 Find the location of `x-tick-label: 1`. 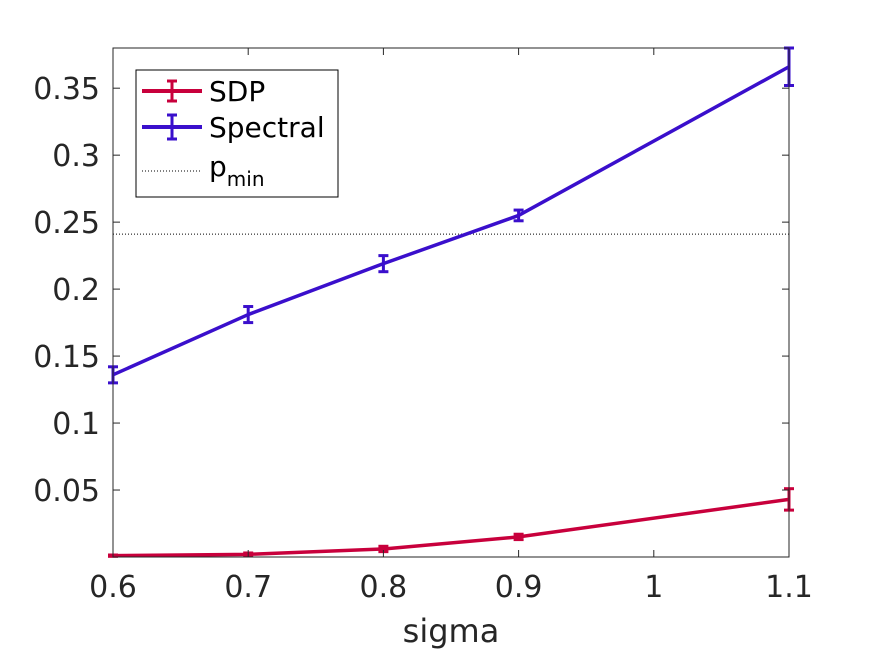

x-tick-label: 1 is located at coordinates (653, 587).